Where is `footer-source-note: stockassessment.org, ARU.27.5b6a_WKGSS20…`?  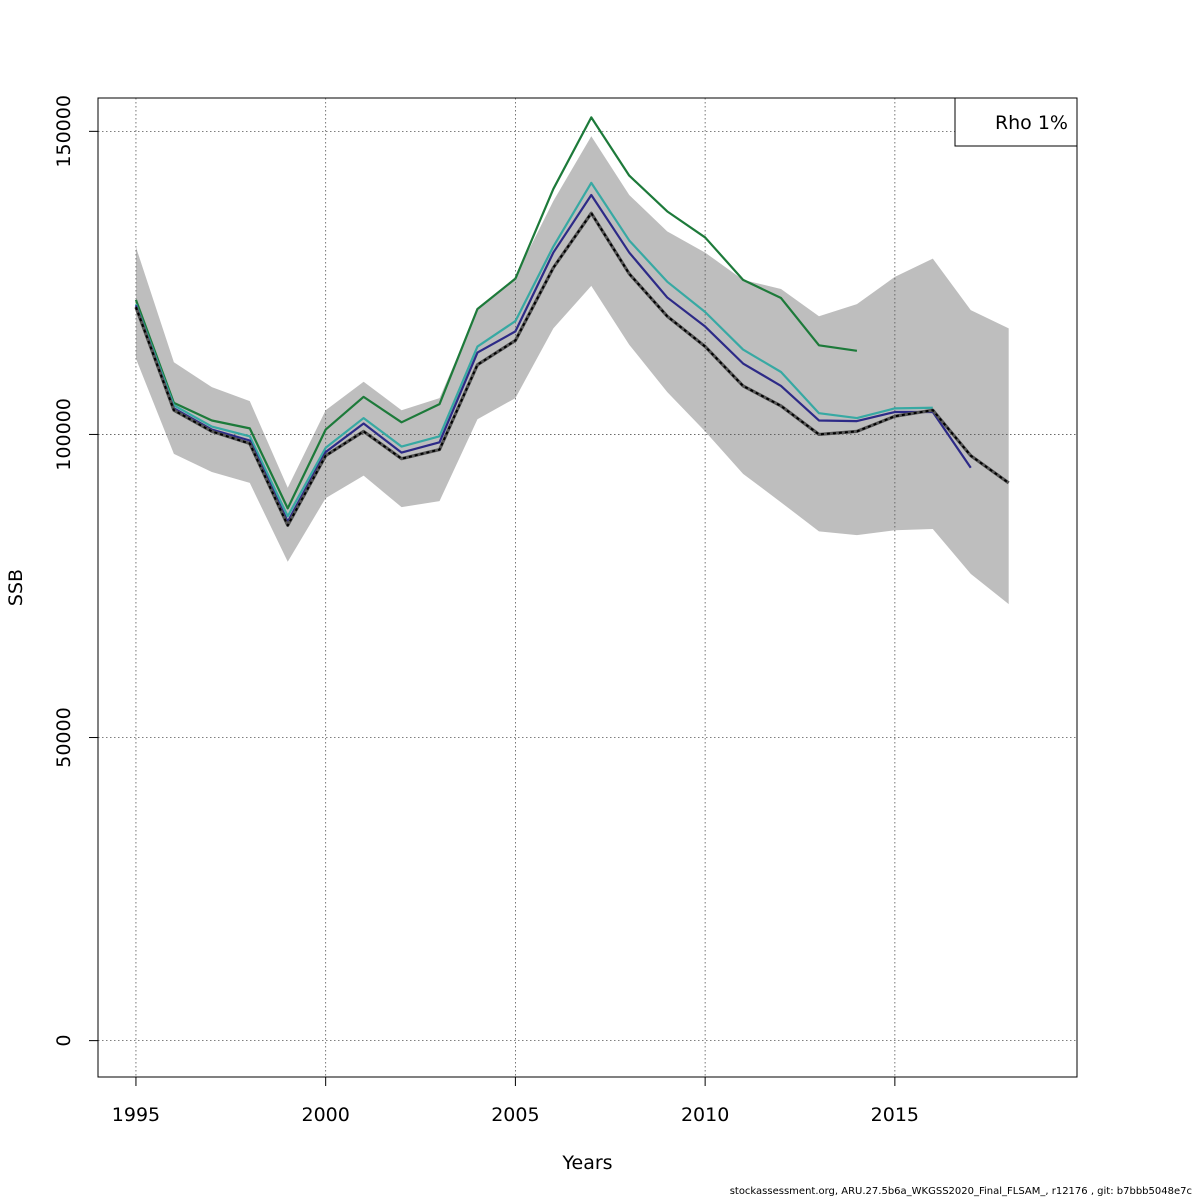 footer-source-note: stockassessment.org, ARU.27.5b6a_WKGSS20… is located at coordinates (960, 1191).